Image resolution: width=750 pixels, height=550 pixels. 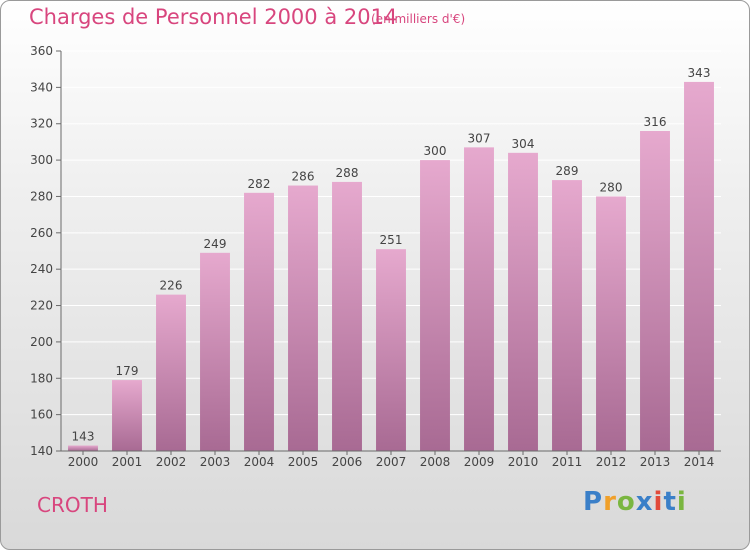 I want to click on y-tick-label: 140, so click(x=41, y=451).